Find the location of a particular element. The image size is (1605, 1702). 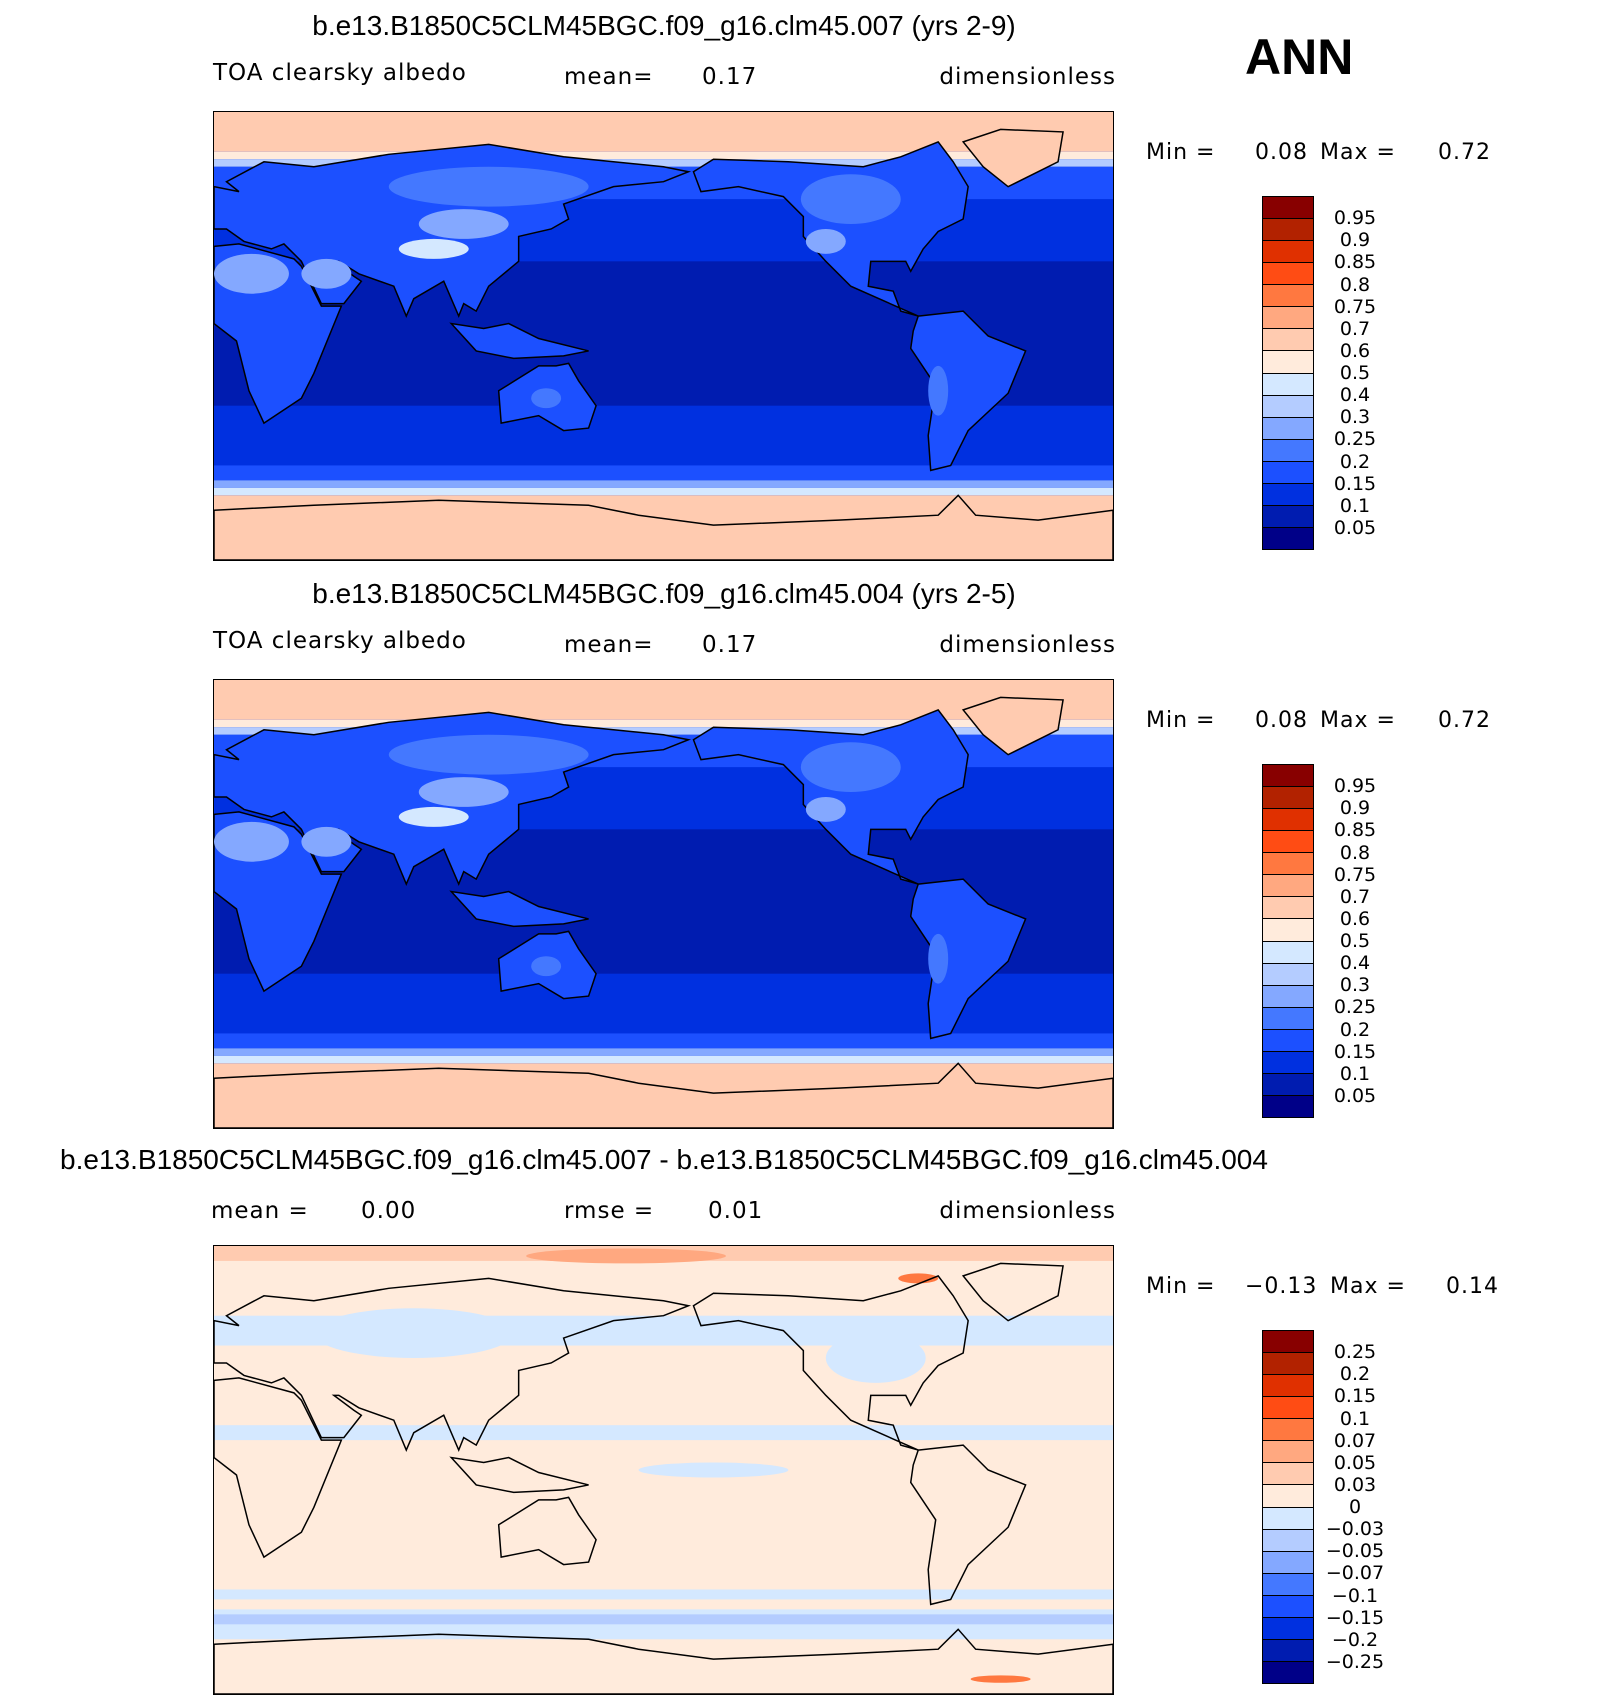

colorbar-tick-label: −0.05 is located at coordinates (1355, 1551).